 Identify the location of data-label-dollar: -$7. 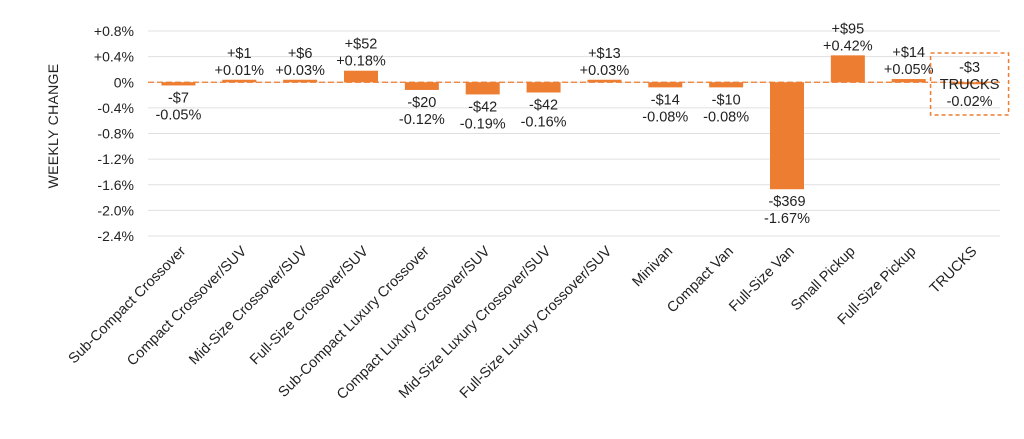
(178, 98).